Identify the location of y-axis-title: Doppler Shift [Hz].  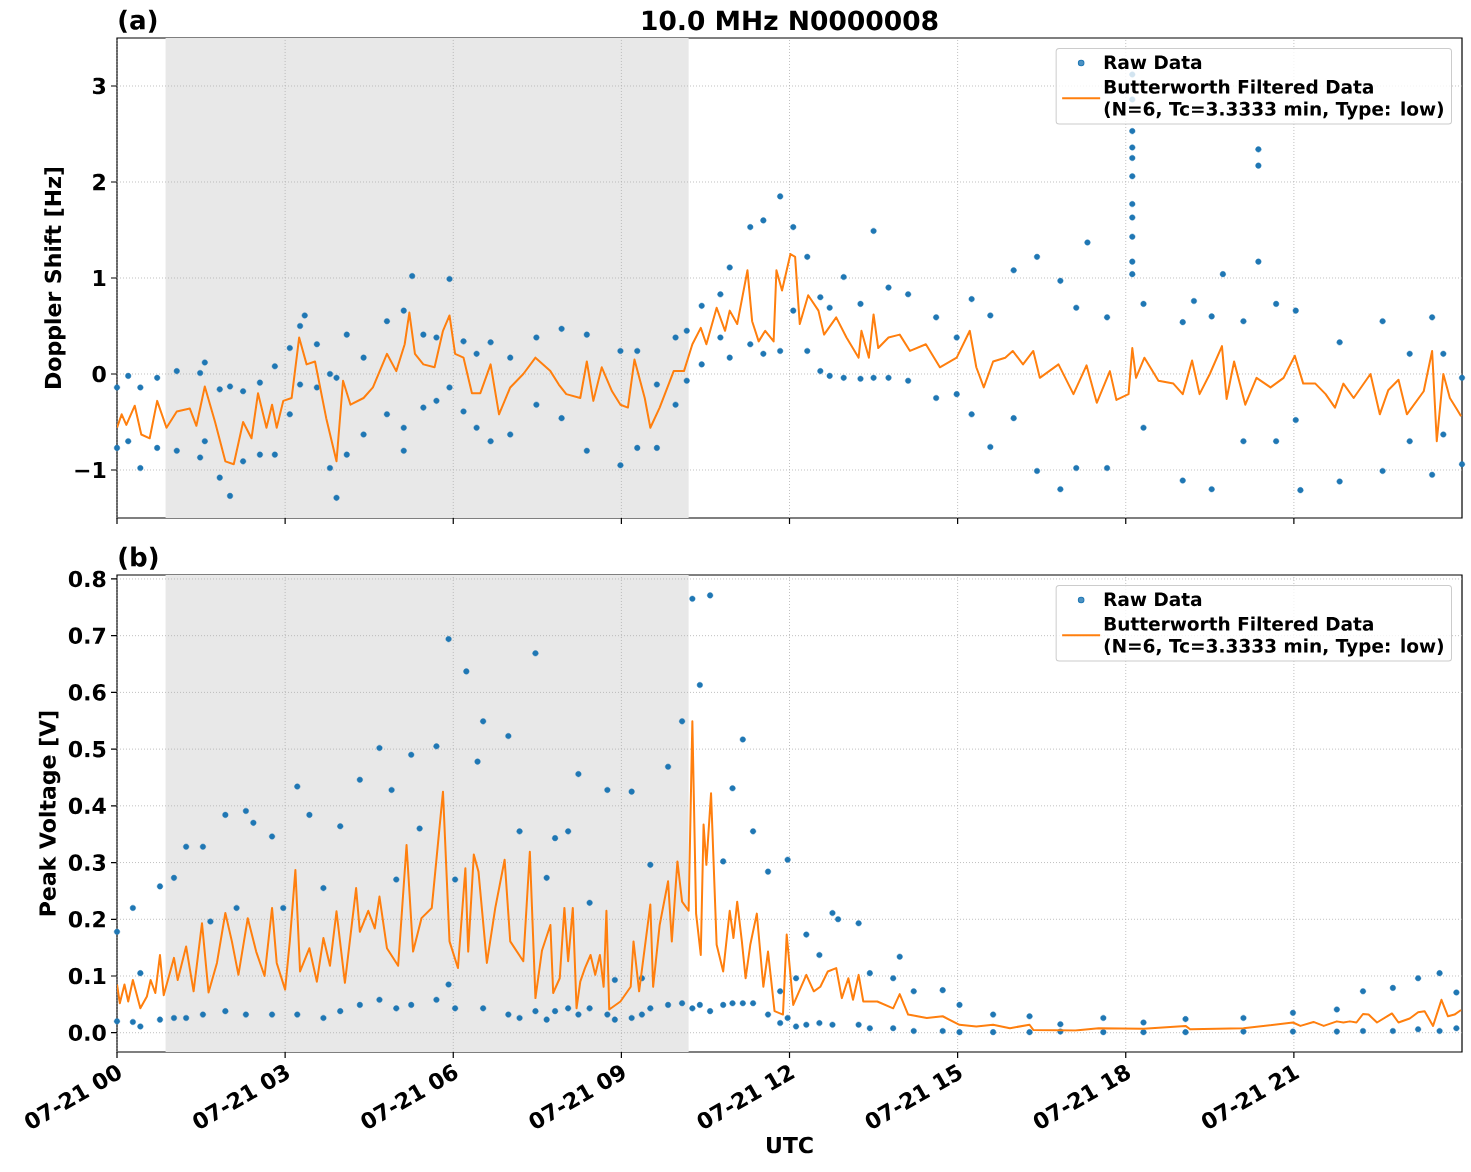
(55, 277).